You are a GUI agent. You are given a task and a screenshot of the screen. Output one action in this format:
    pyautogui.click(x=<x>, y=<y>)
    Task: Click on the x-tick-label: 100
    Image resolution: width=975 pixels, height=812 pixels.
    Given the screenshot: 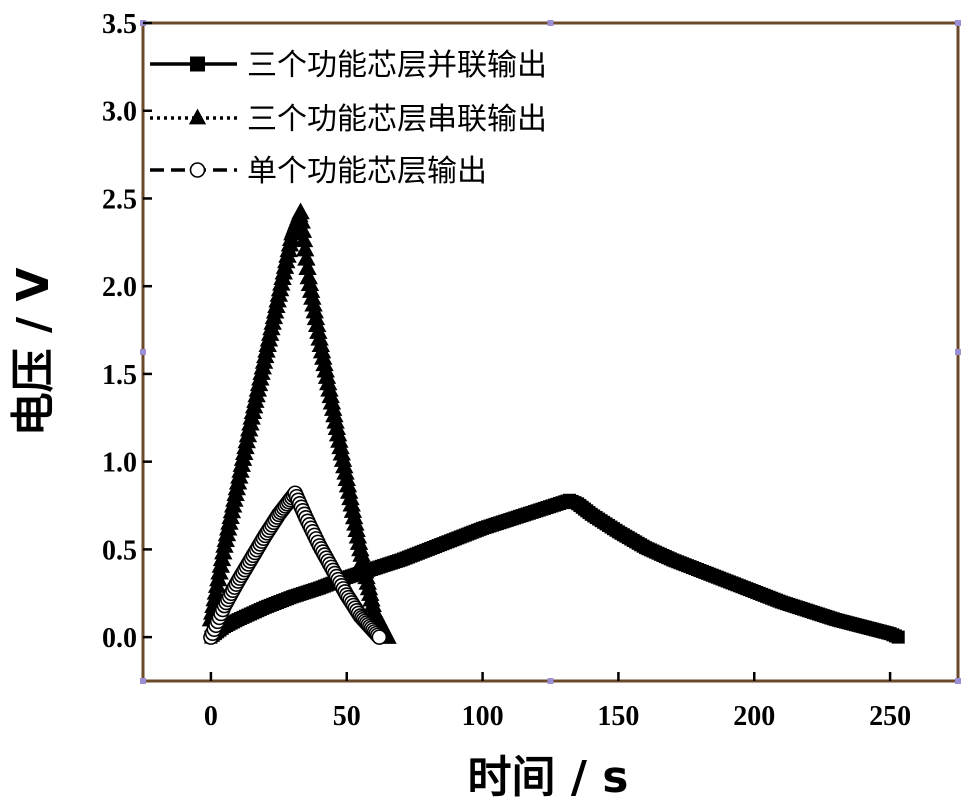 What is the action you would take?
    pyautogui.click(x=483, y=716)
    